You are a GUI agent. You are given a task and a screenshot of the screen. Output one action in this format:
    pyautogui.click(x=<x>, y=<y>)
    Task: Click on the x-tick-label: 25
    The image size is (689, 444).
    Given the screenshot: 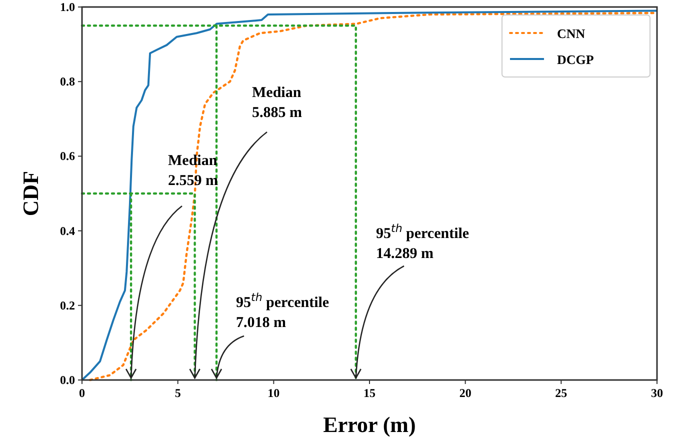 What is the action you would take?
    pyautogui.click(x=561, y=393)
    